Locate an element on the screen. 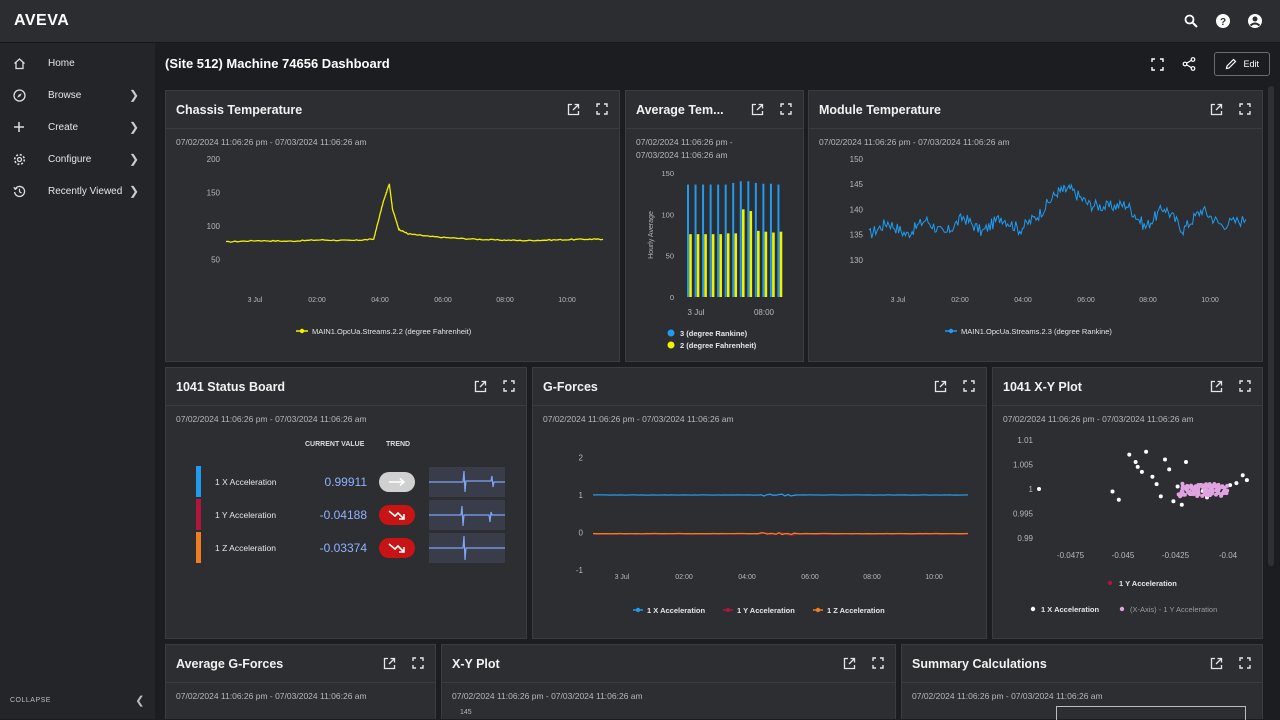  scrollbar is located at coordinates (1271, 326).